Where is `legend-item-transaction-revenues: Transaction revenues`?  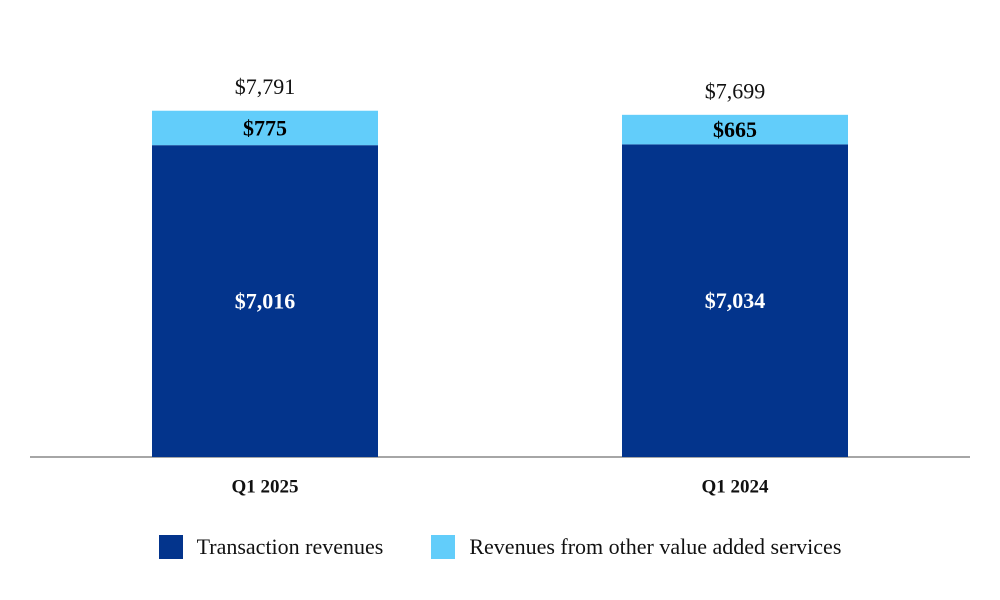 legend-item-transaction-revenues: Transaction revenues is located at coordinates (271, 547).